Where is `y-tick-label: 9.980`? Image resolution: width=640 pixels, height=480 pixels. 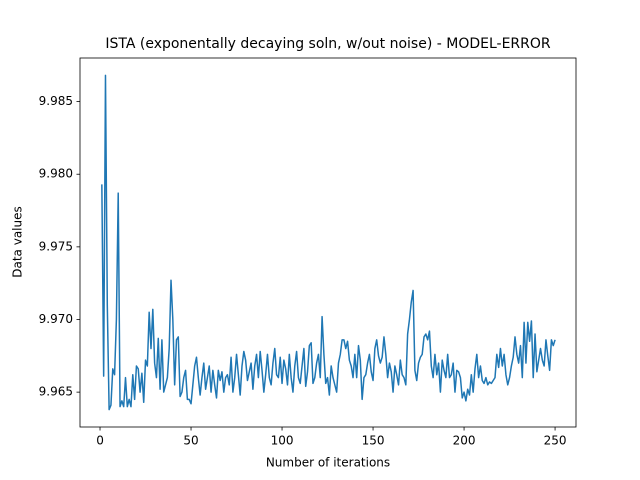
y-tick-label: 9.980 is located at coordinates (56, 174).